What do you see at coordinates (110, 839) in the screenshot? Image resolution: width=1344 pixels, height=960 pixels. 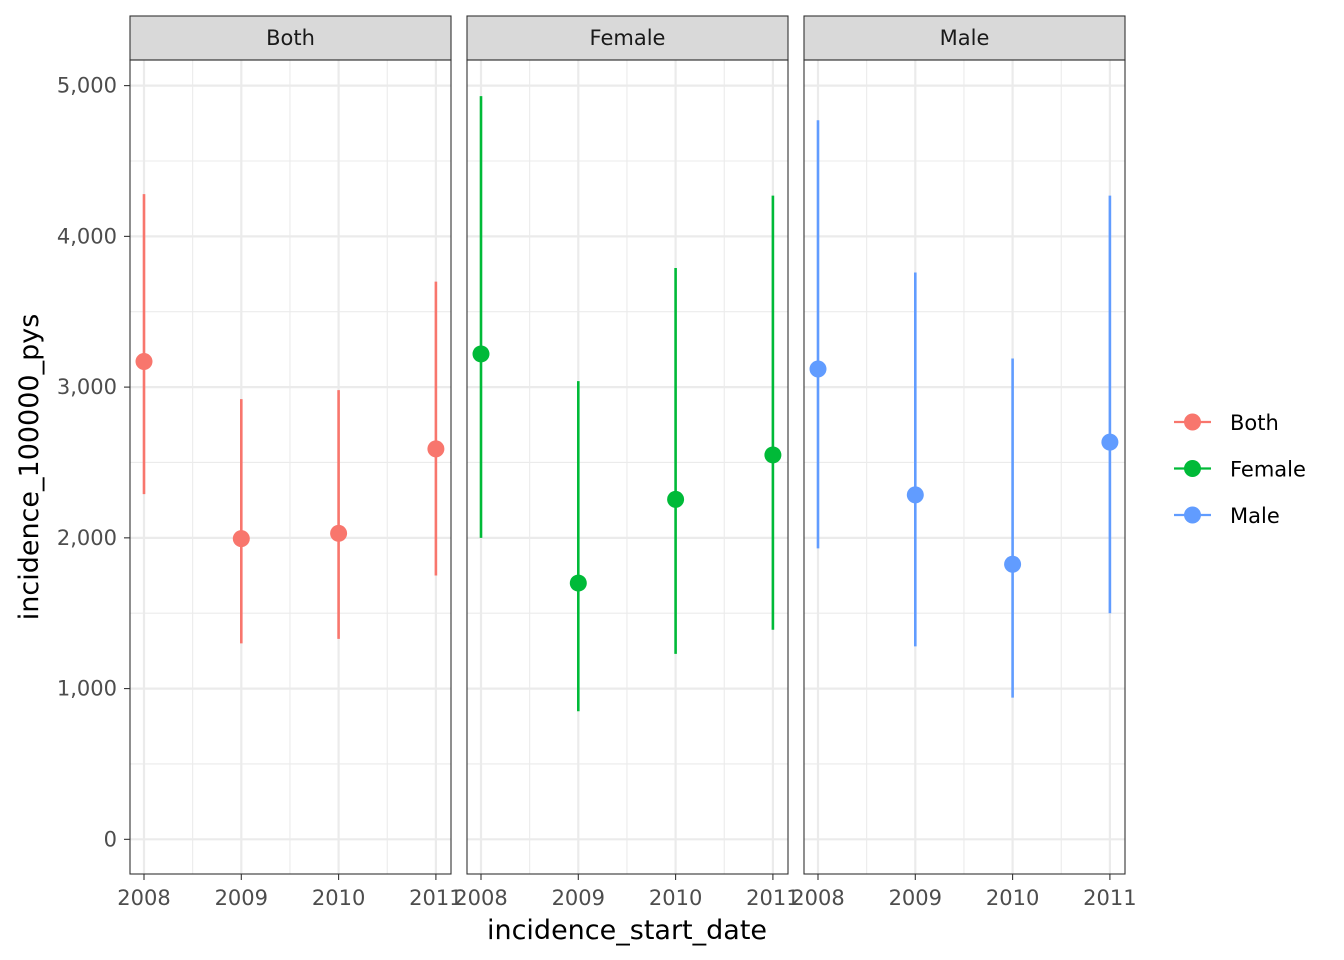 I see `y-tick-label: 0` at bounding box center [110, 839].